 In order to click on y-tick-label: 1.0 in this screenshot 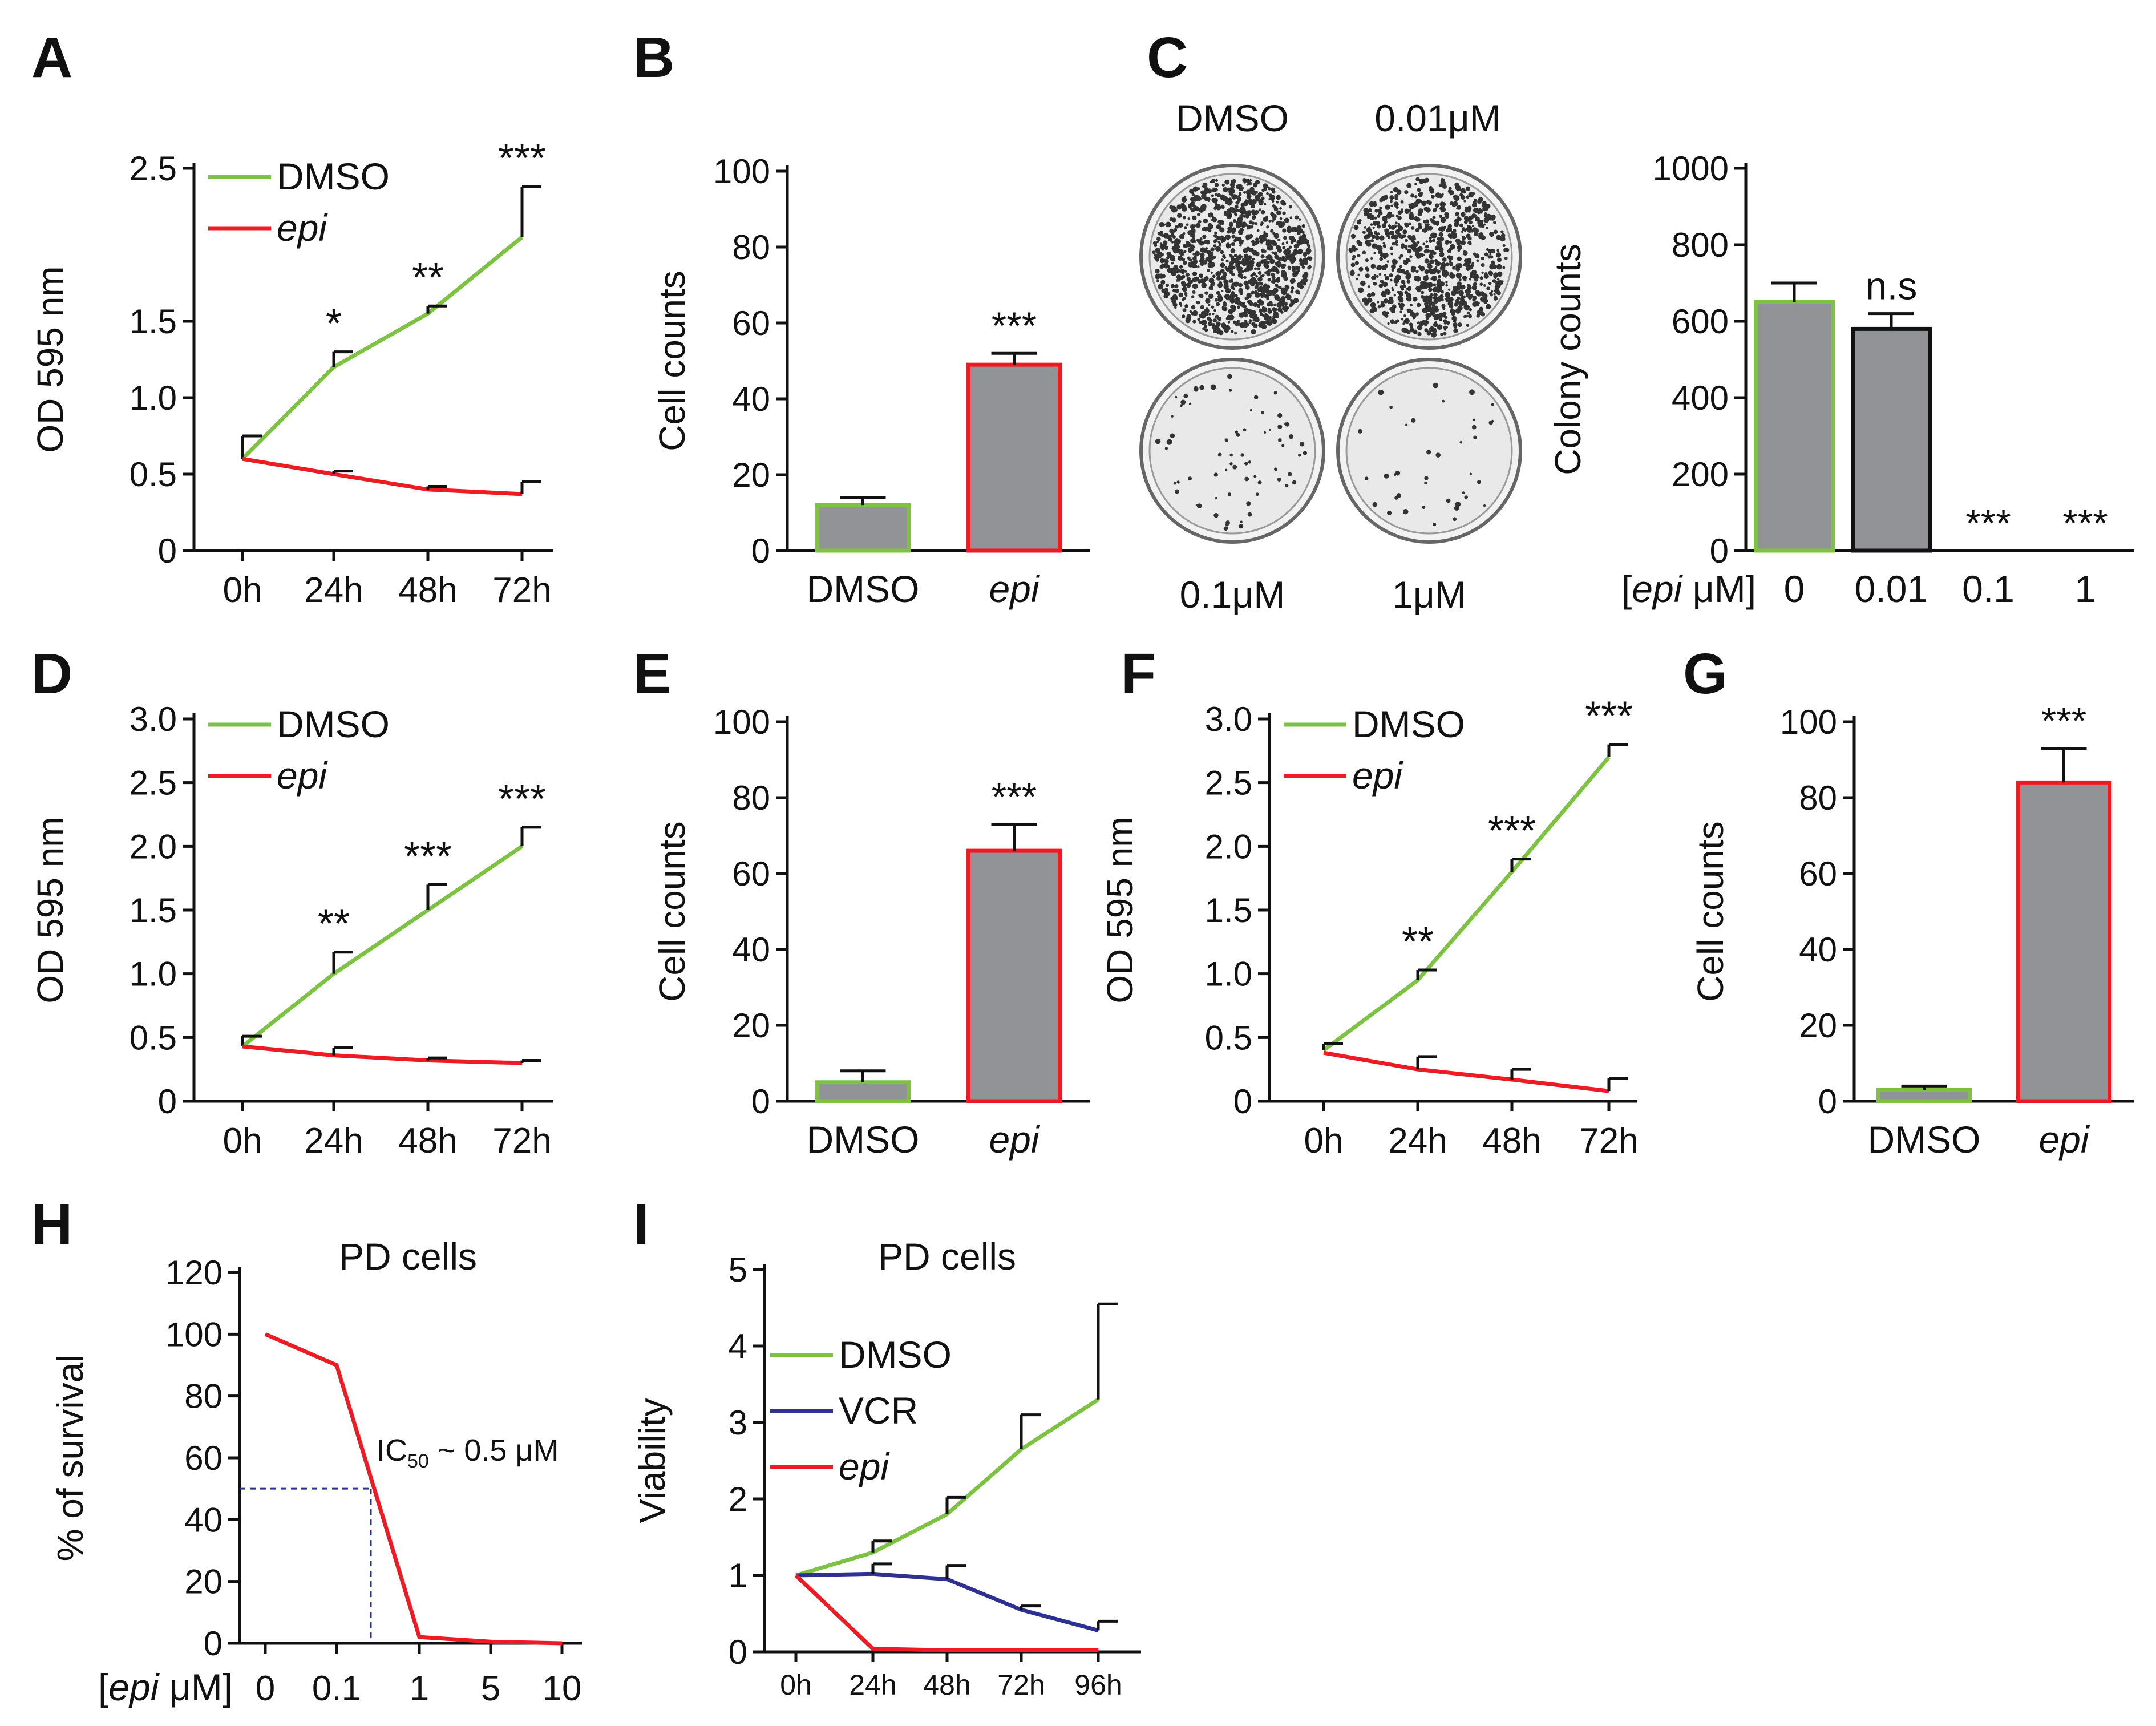, I will do `click(153, 398)`.